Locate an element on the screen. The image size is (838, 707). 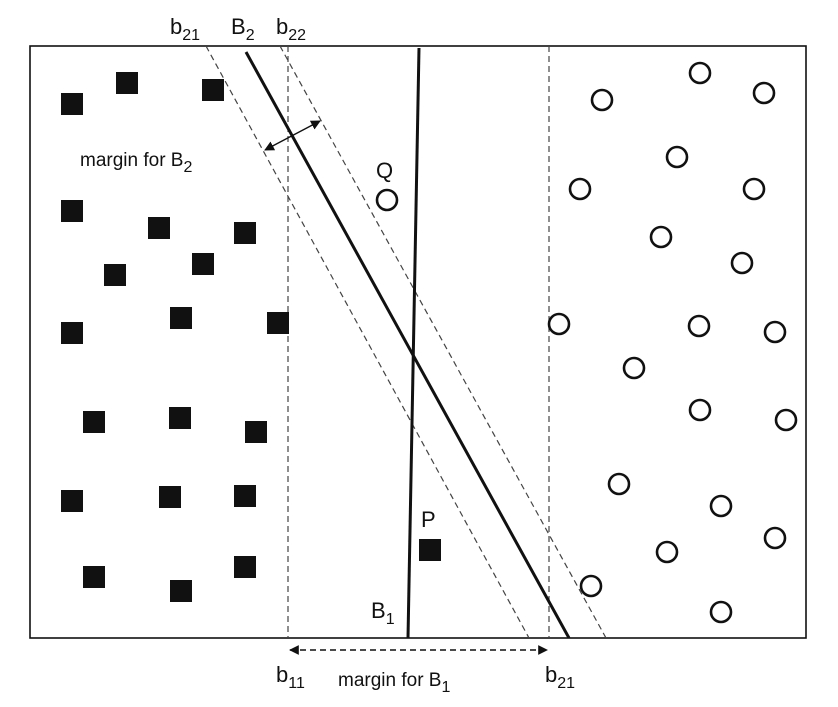
label-b21-top: b21 is located at coordinates (185, 29).